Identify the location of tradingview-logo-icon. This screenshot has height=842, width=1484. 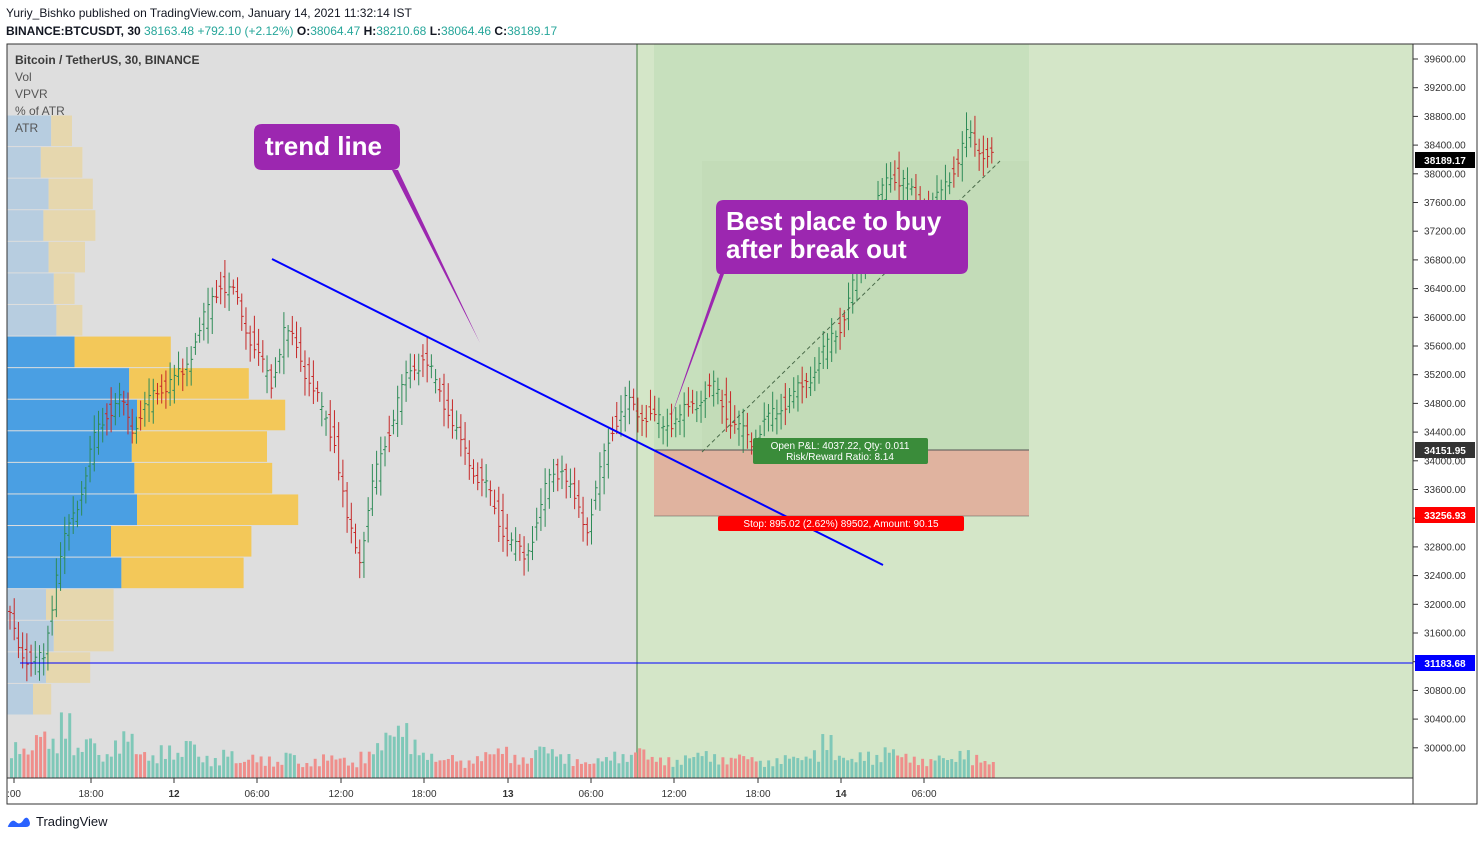
(18, 822).